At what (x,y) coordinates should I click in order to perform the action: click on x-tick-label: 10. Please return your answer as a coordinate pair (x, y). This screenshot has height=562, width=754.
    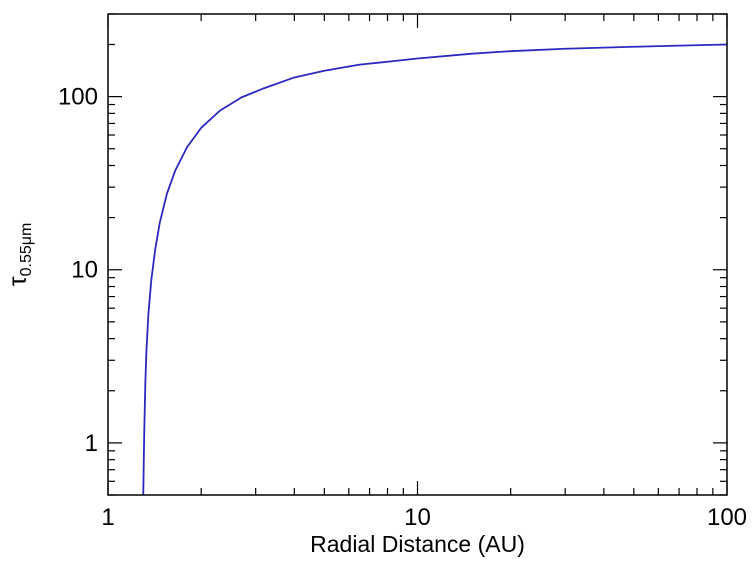
    Looking at the image, I should click on (417, 517).